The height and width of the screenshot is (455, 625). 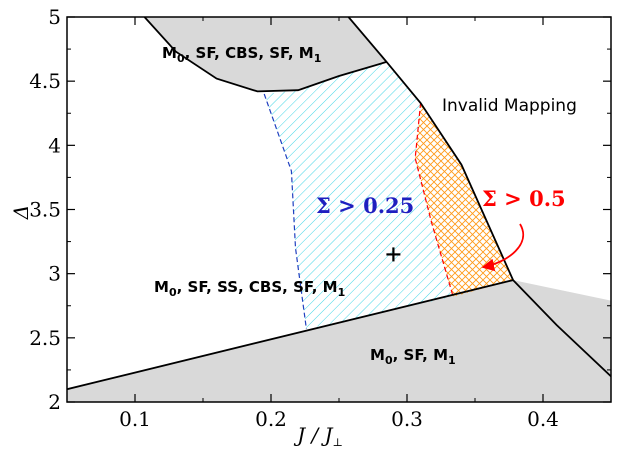 I want to click on invalid-mapping-label: Invalid Mapping, so click(x=509, y=106).